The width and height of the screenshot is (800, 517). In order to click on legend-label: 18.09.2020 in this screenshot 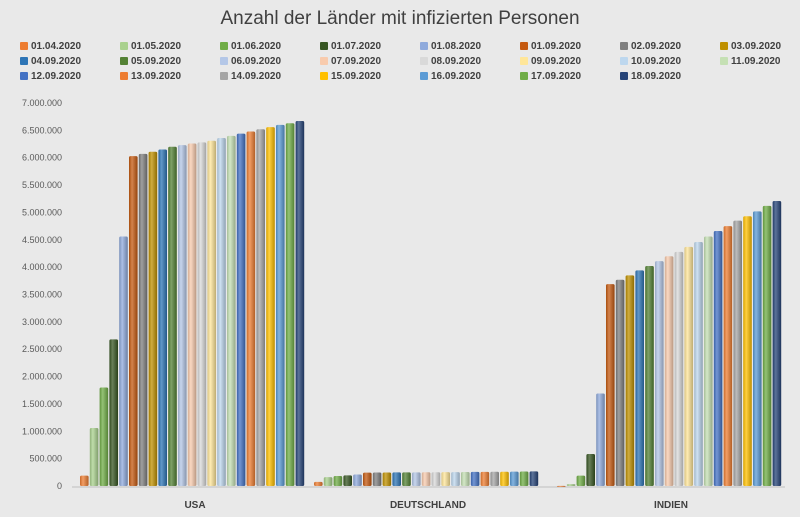, I will do `click(656, 76)`.